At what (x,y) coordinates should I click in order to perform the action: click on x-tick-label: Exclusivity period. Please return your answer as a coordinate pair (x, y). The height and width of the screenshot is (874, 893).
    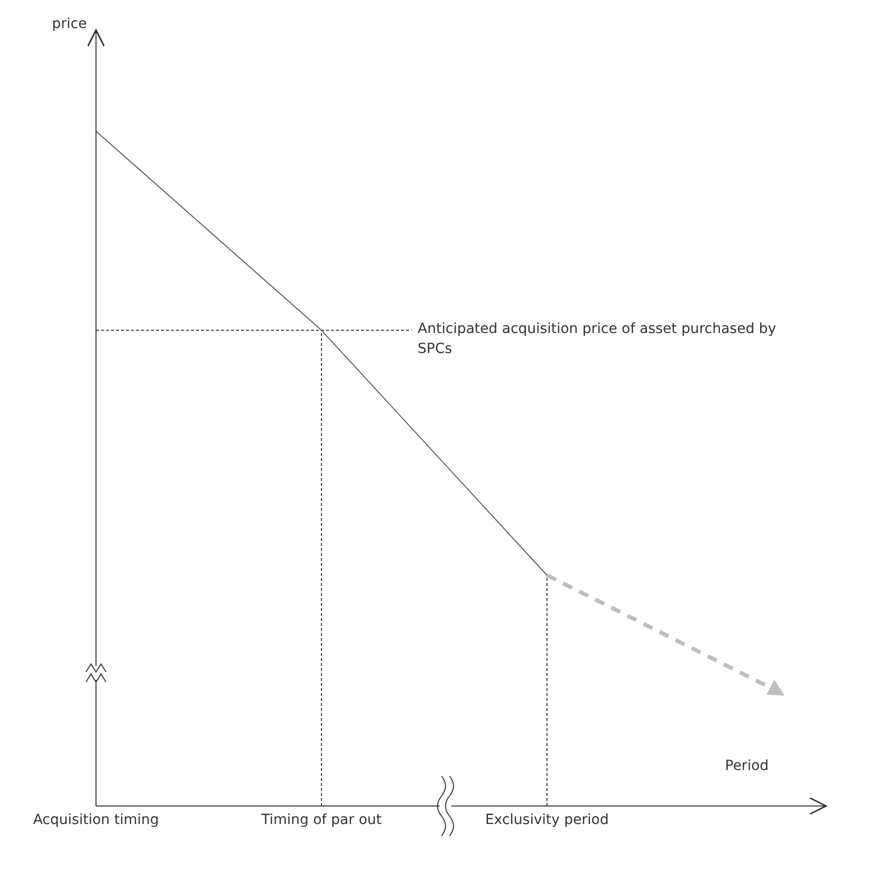
    Looking at the image, I should click on (547, 820).